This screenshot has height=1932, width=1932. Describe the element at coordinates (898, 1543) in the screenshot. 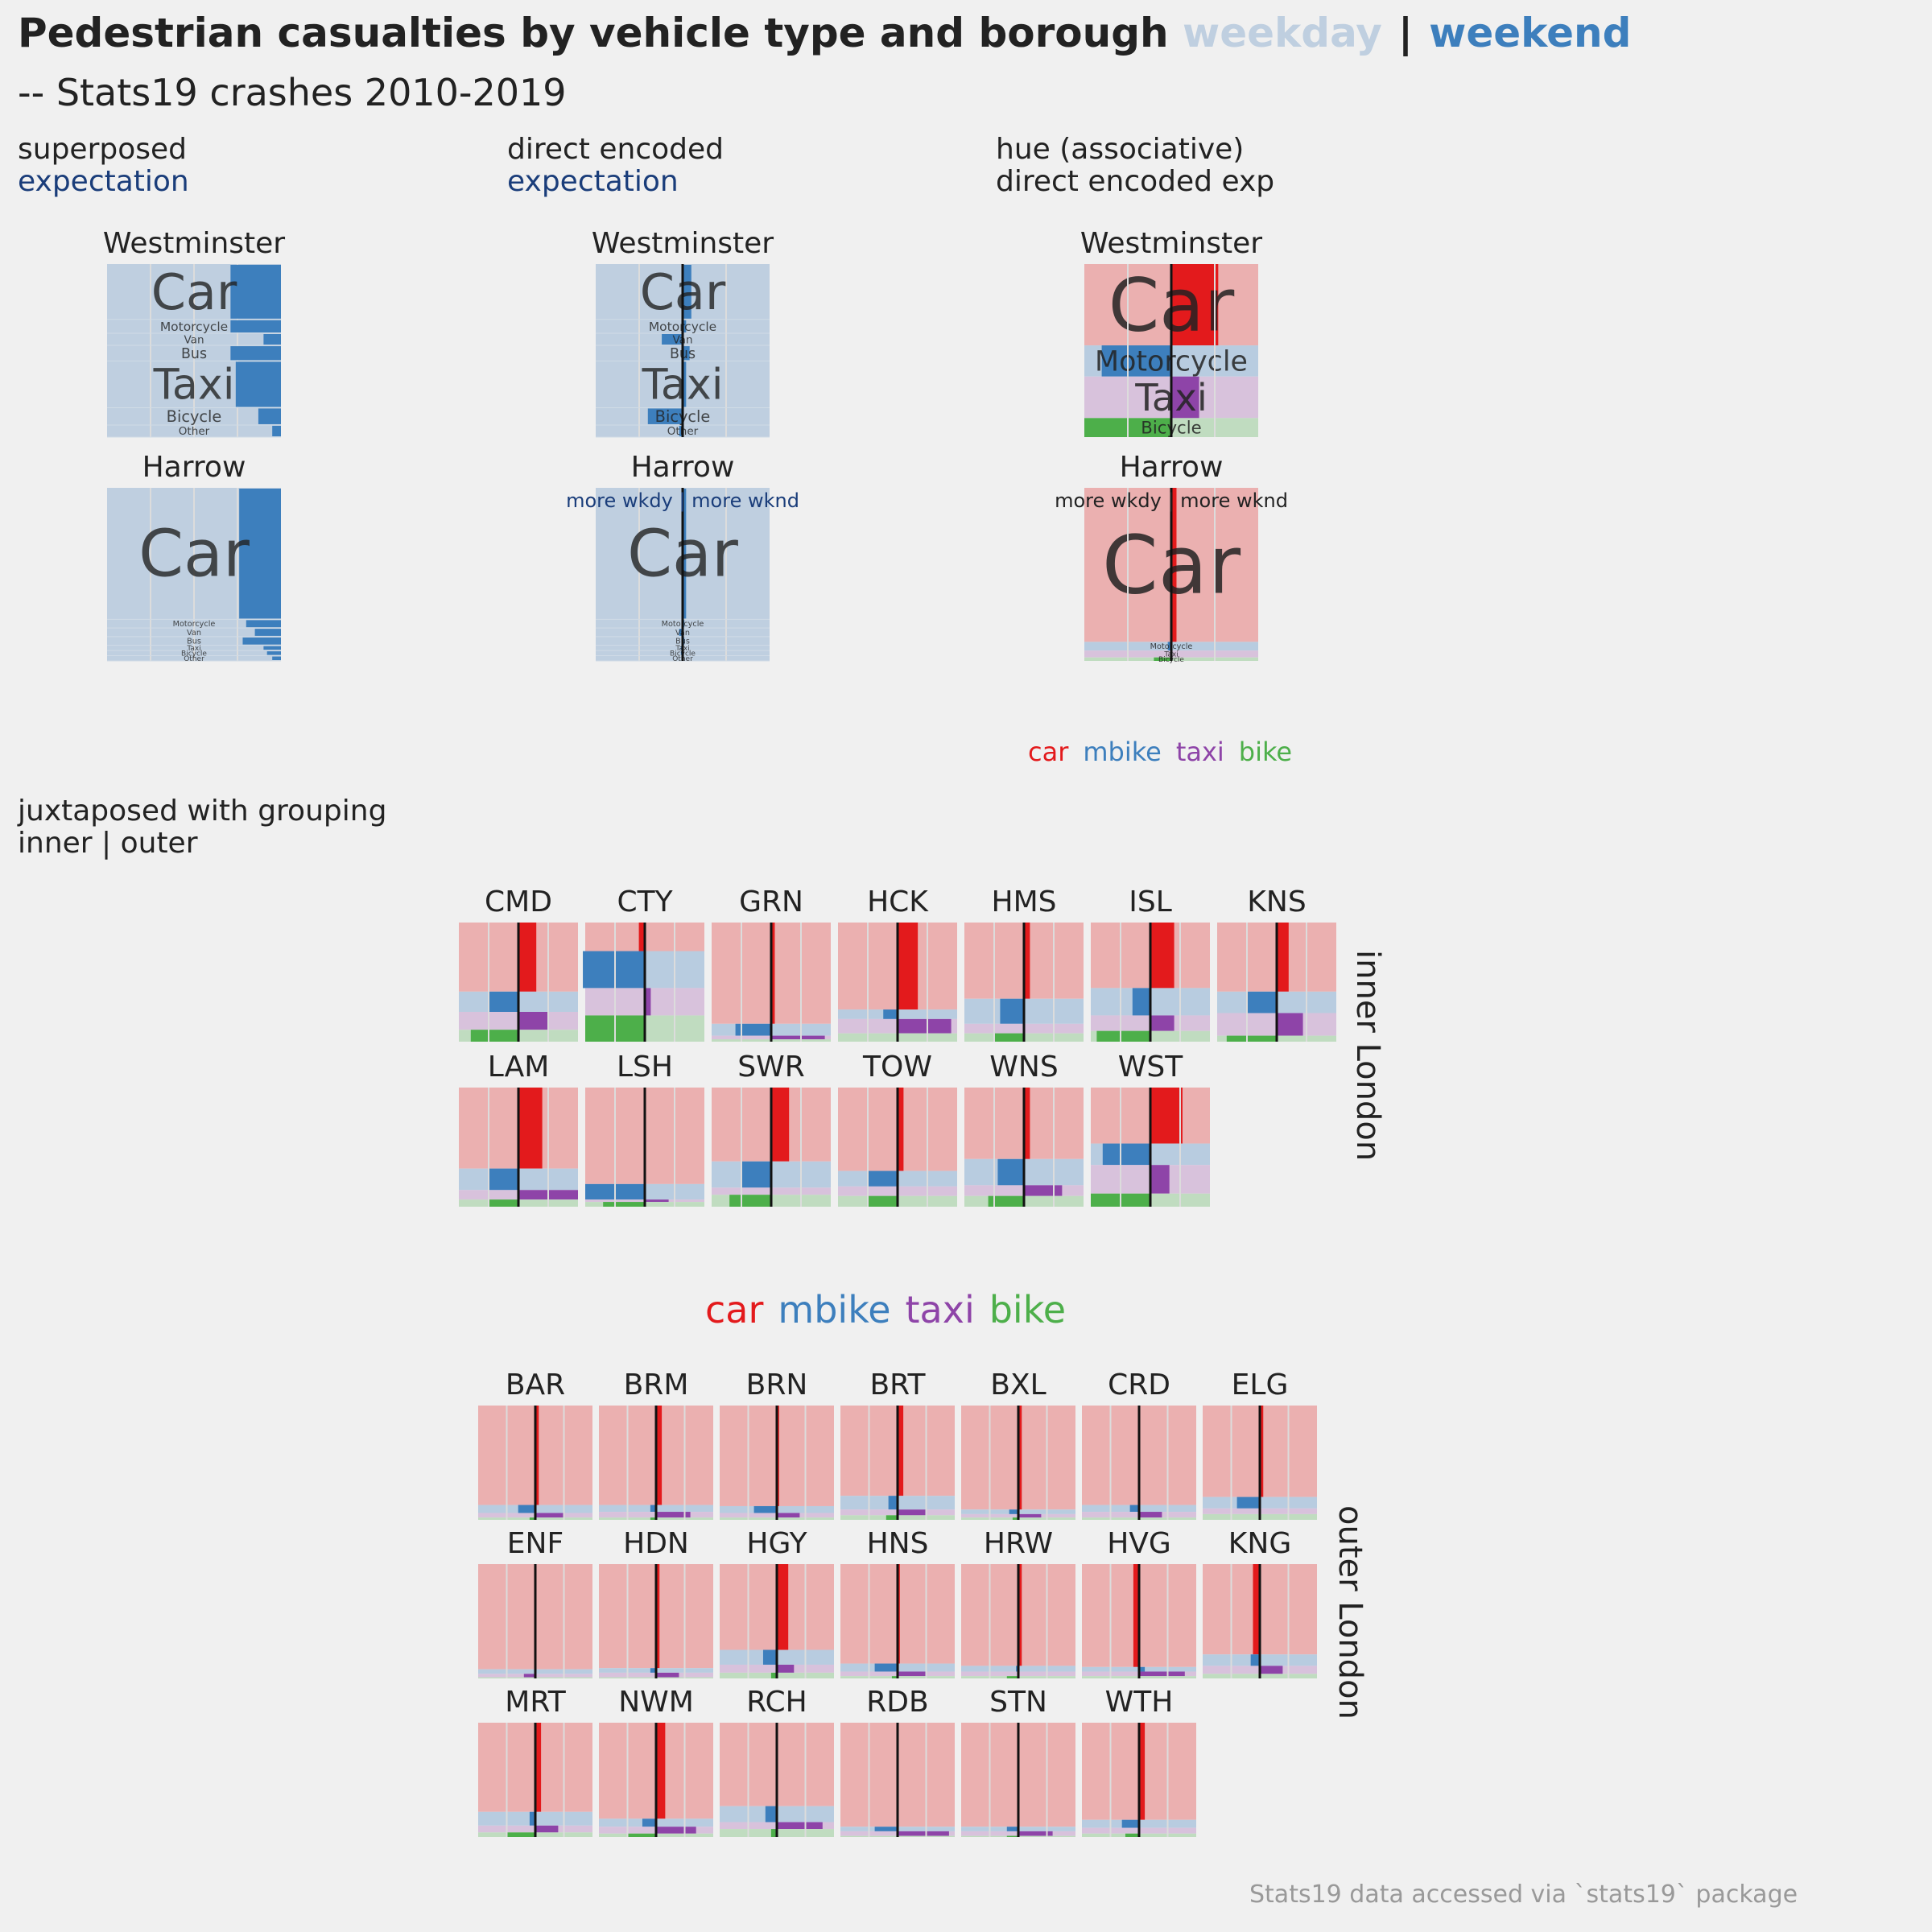

I see `borough-title: HNS` at that location.